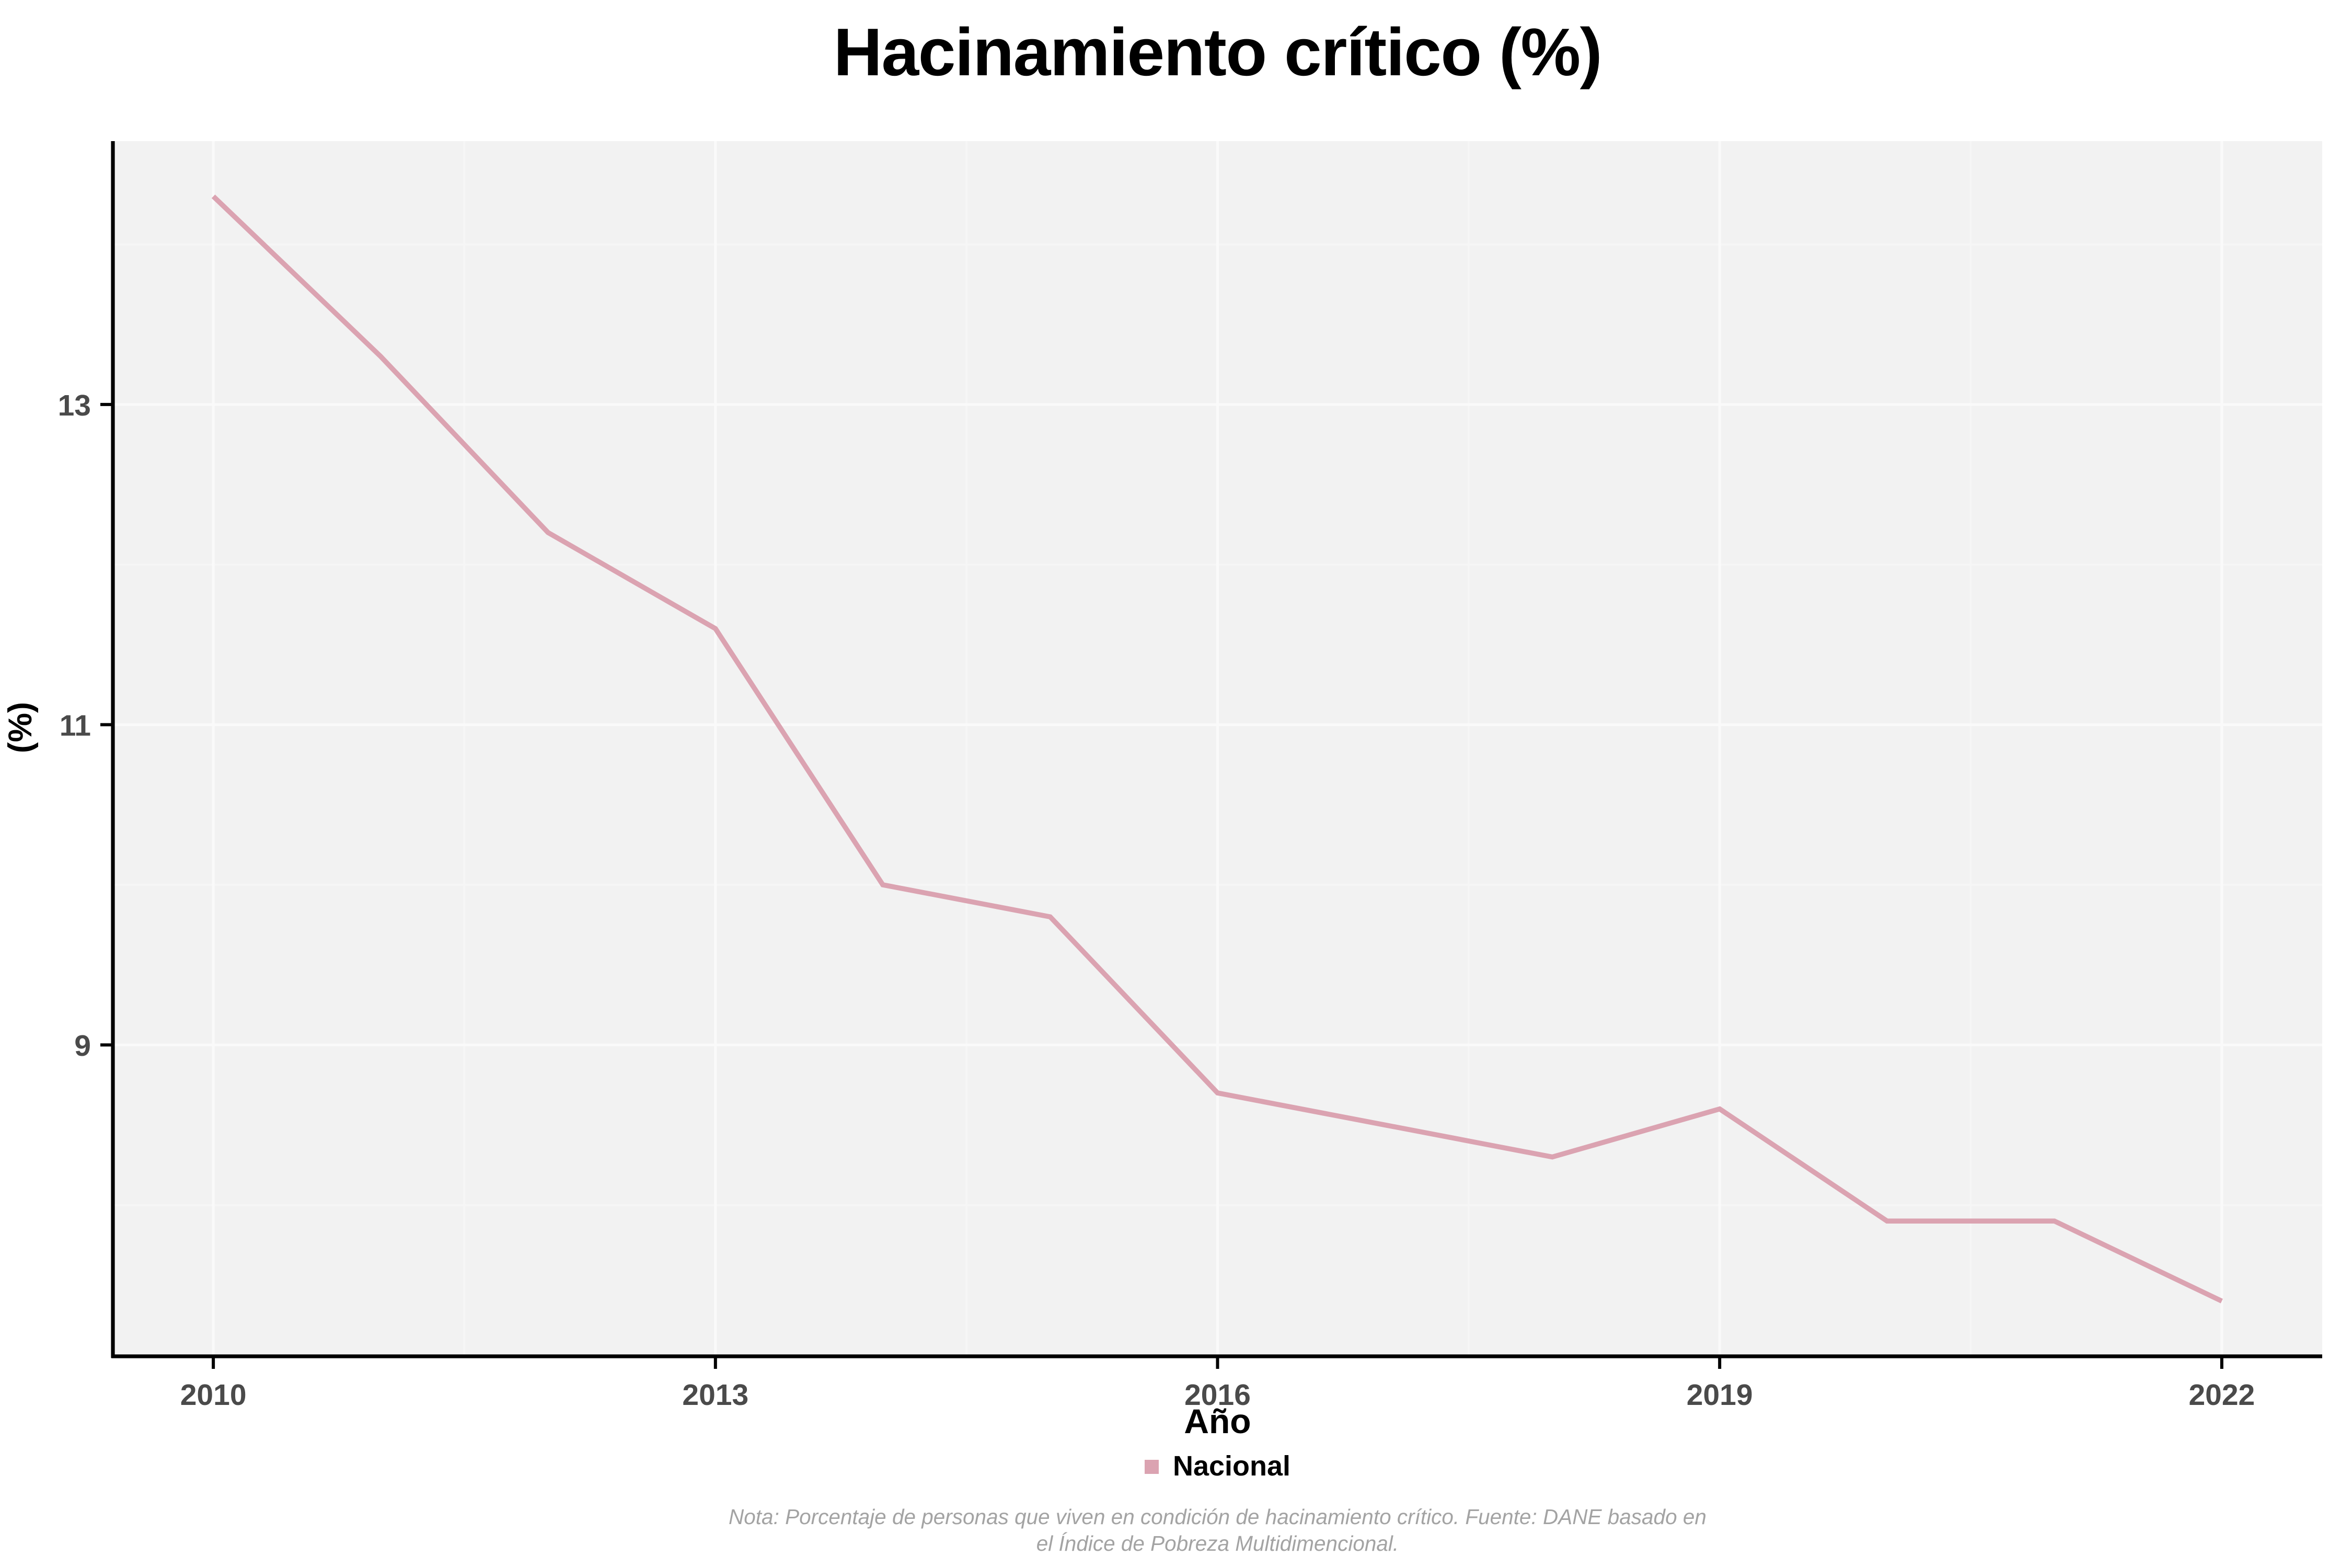 This screenshot has height=1568, width=2352. What do you see at coordinates (1217, 1421) in the screenshot?
I see `x-axis-label: Año` at bounding box center [1217, 1421].